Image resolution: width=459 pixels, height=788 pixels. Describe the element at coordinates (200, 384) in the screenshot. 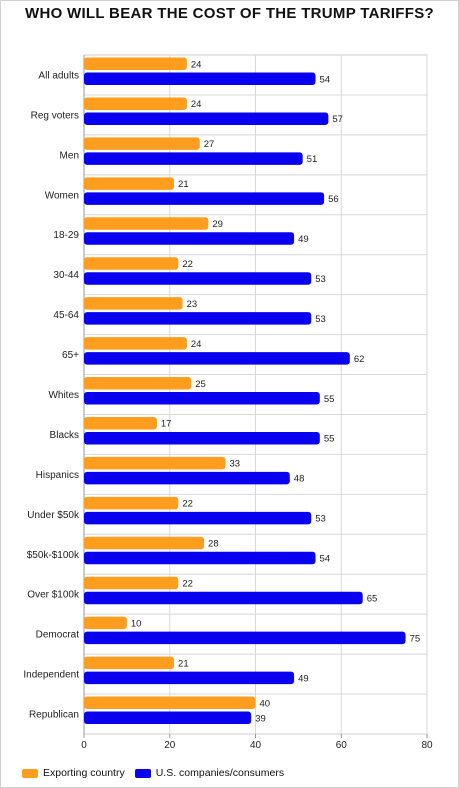

I see `data-label: 25` at that location.